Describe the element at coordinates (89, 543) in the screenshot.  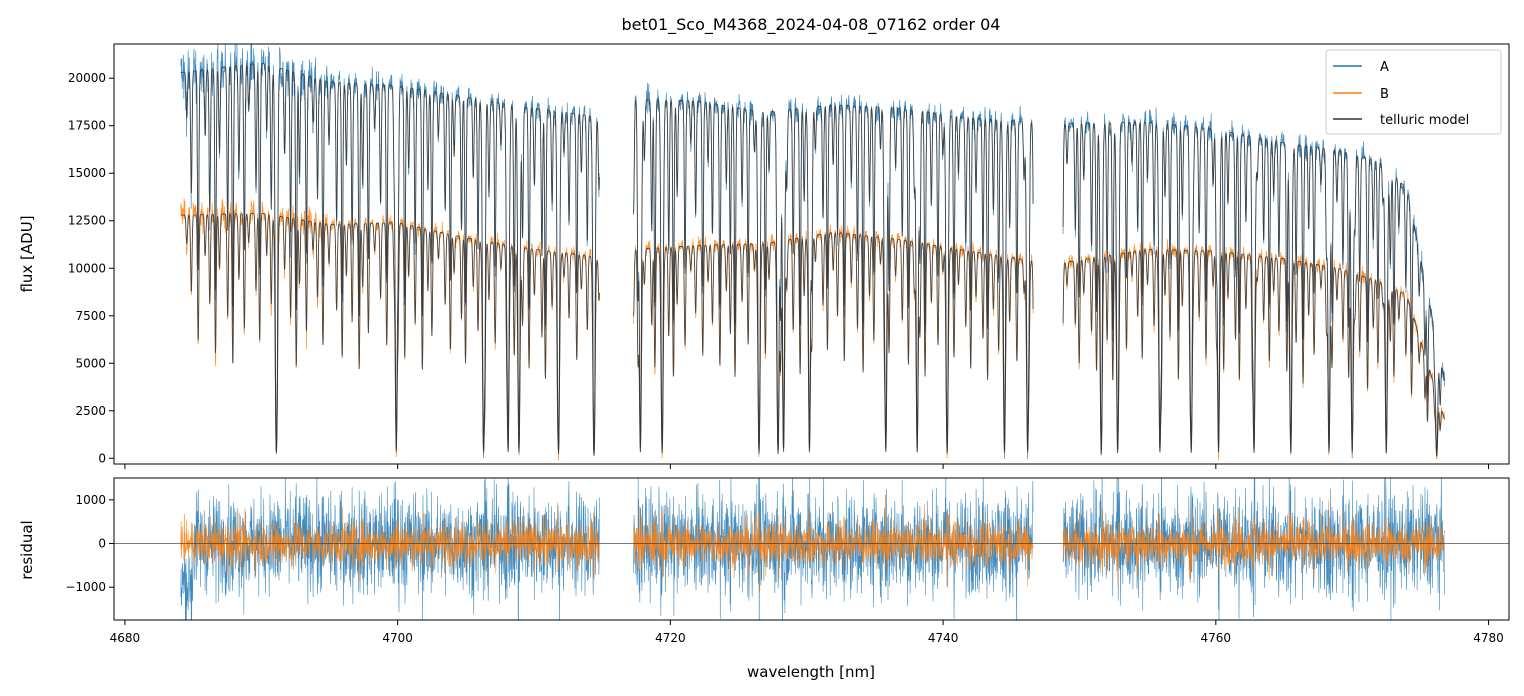
I see `residual-y-ticks: −1000 0 1000` at that location.